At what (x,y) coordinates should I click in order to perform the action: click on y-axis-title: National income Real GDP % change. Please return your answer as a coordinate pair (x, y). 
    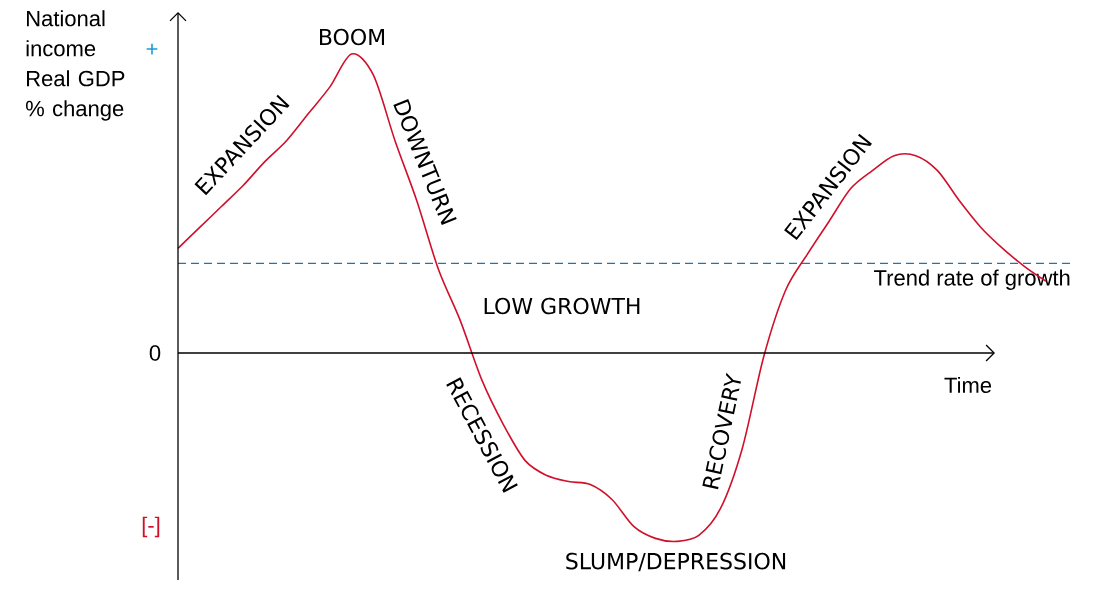
    Looking at the image, I should click on (75, 65).